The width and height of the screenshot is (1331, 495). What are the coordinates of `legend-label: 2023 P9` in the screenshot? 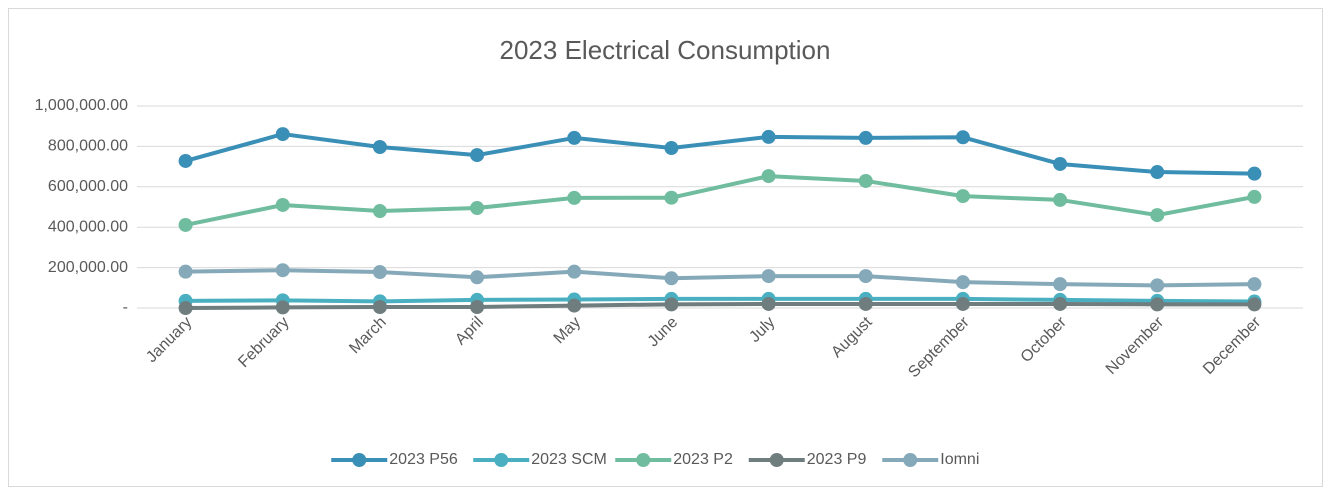 It's located at (837, 459).